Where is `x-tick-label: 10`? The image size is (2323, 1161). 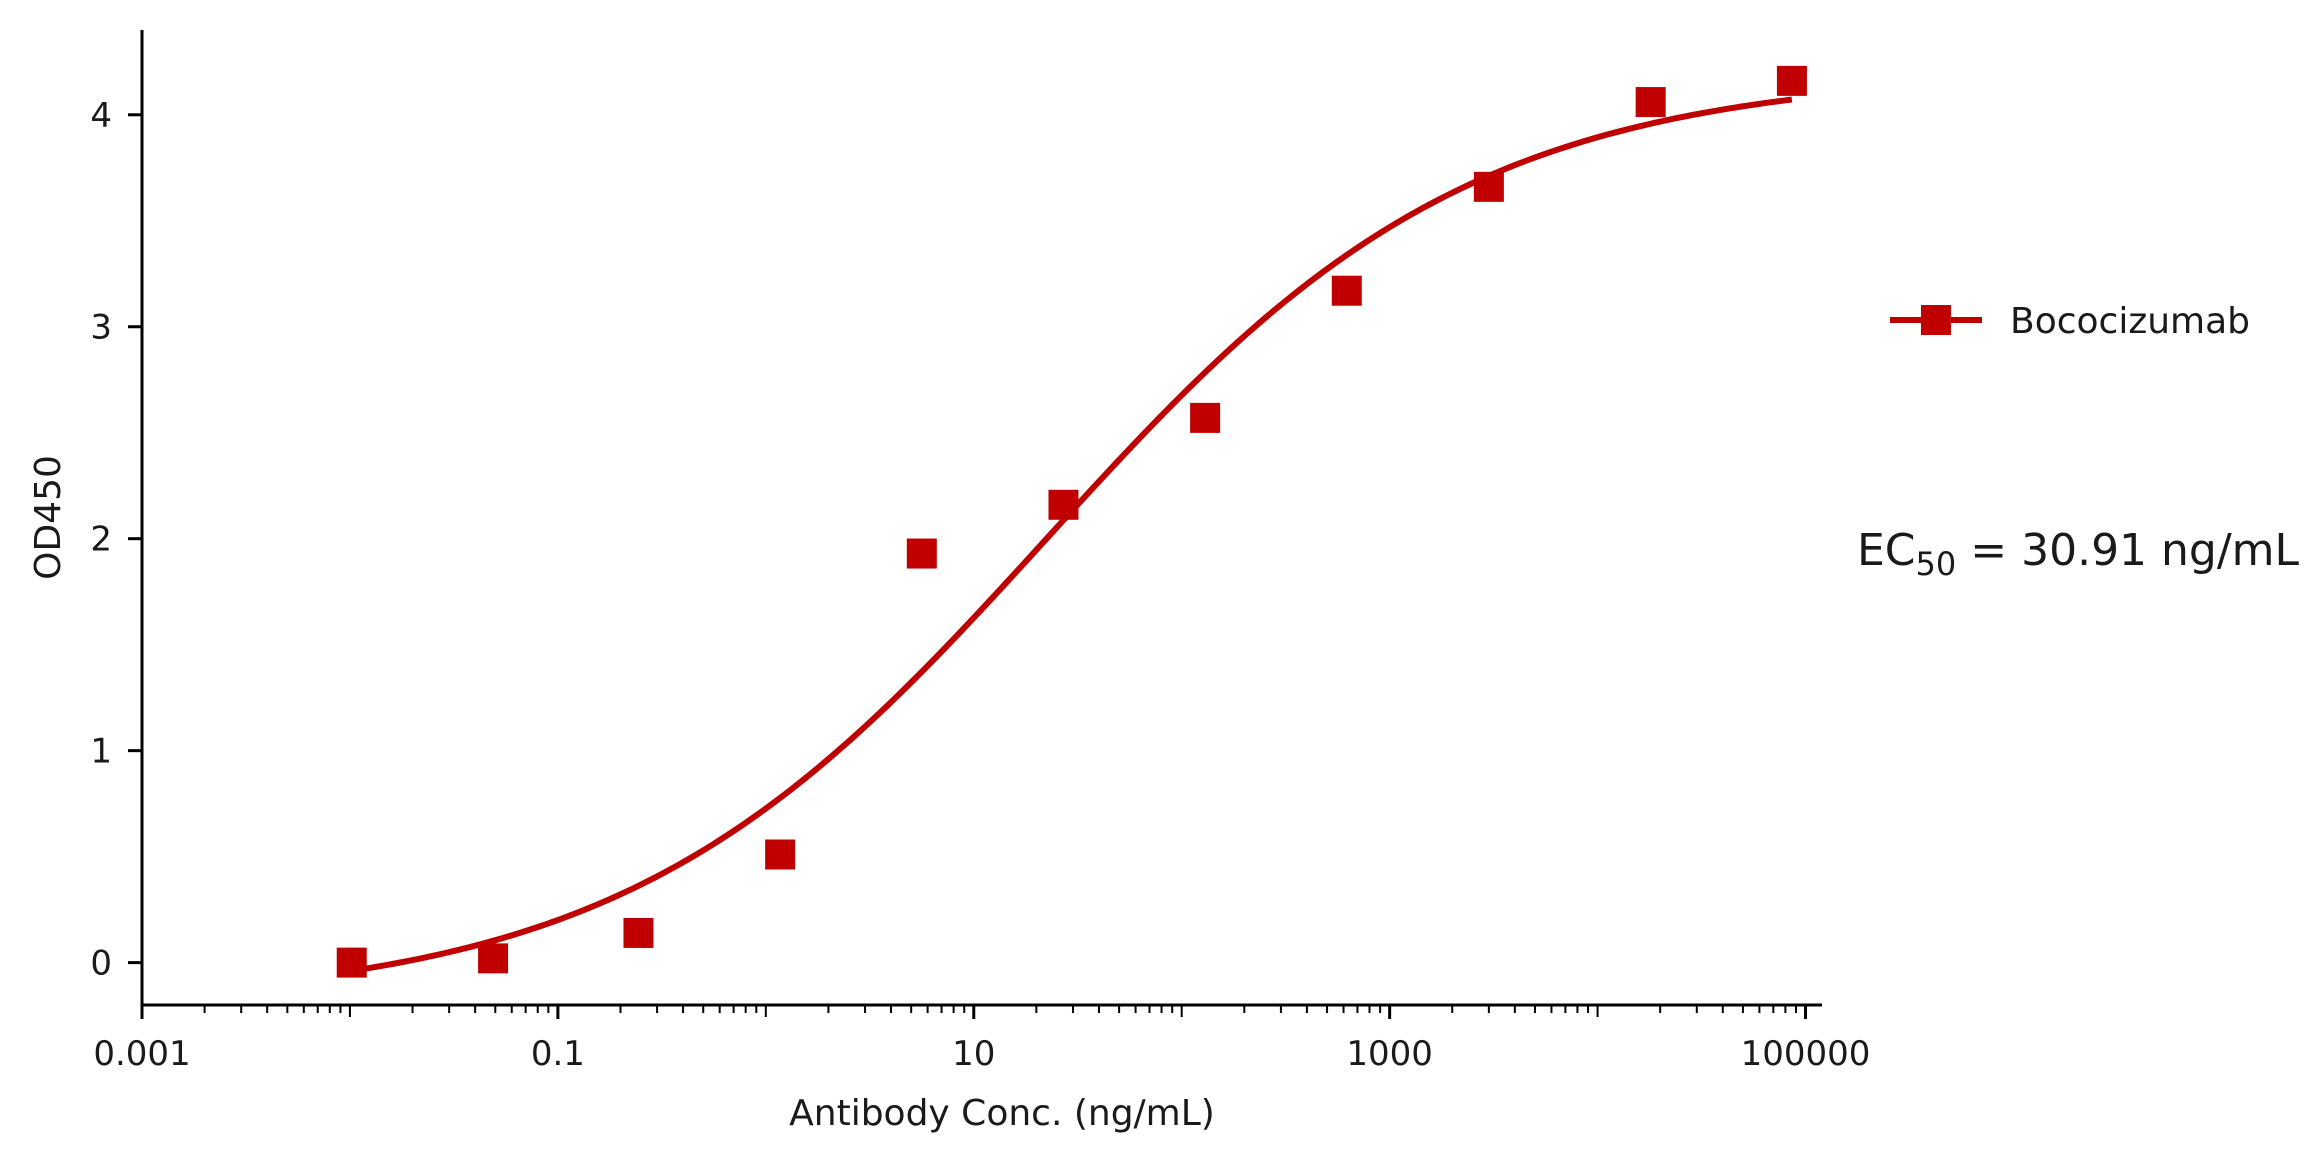 x-tick-label: 10 is located at coordinates (973, 1054).